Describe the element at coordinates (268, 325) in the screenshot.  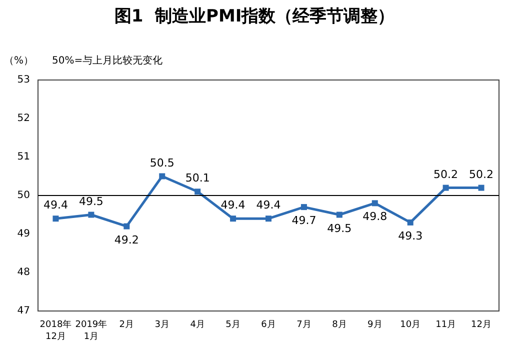
I see `x-tick-label: 6月` at that location.